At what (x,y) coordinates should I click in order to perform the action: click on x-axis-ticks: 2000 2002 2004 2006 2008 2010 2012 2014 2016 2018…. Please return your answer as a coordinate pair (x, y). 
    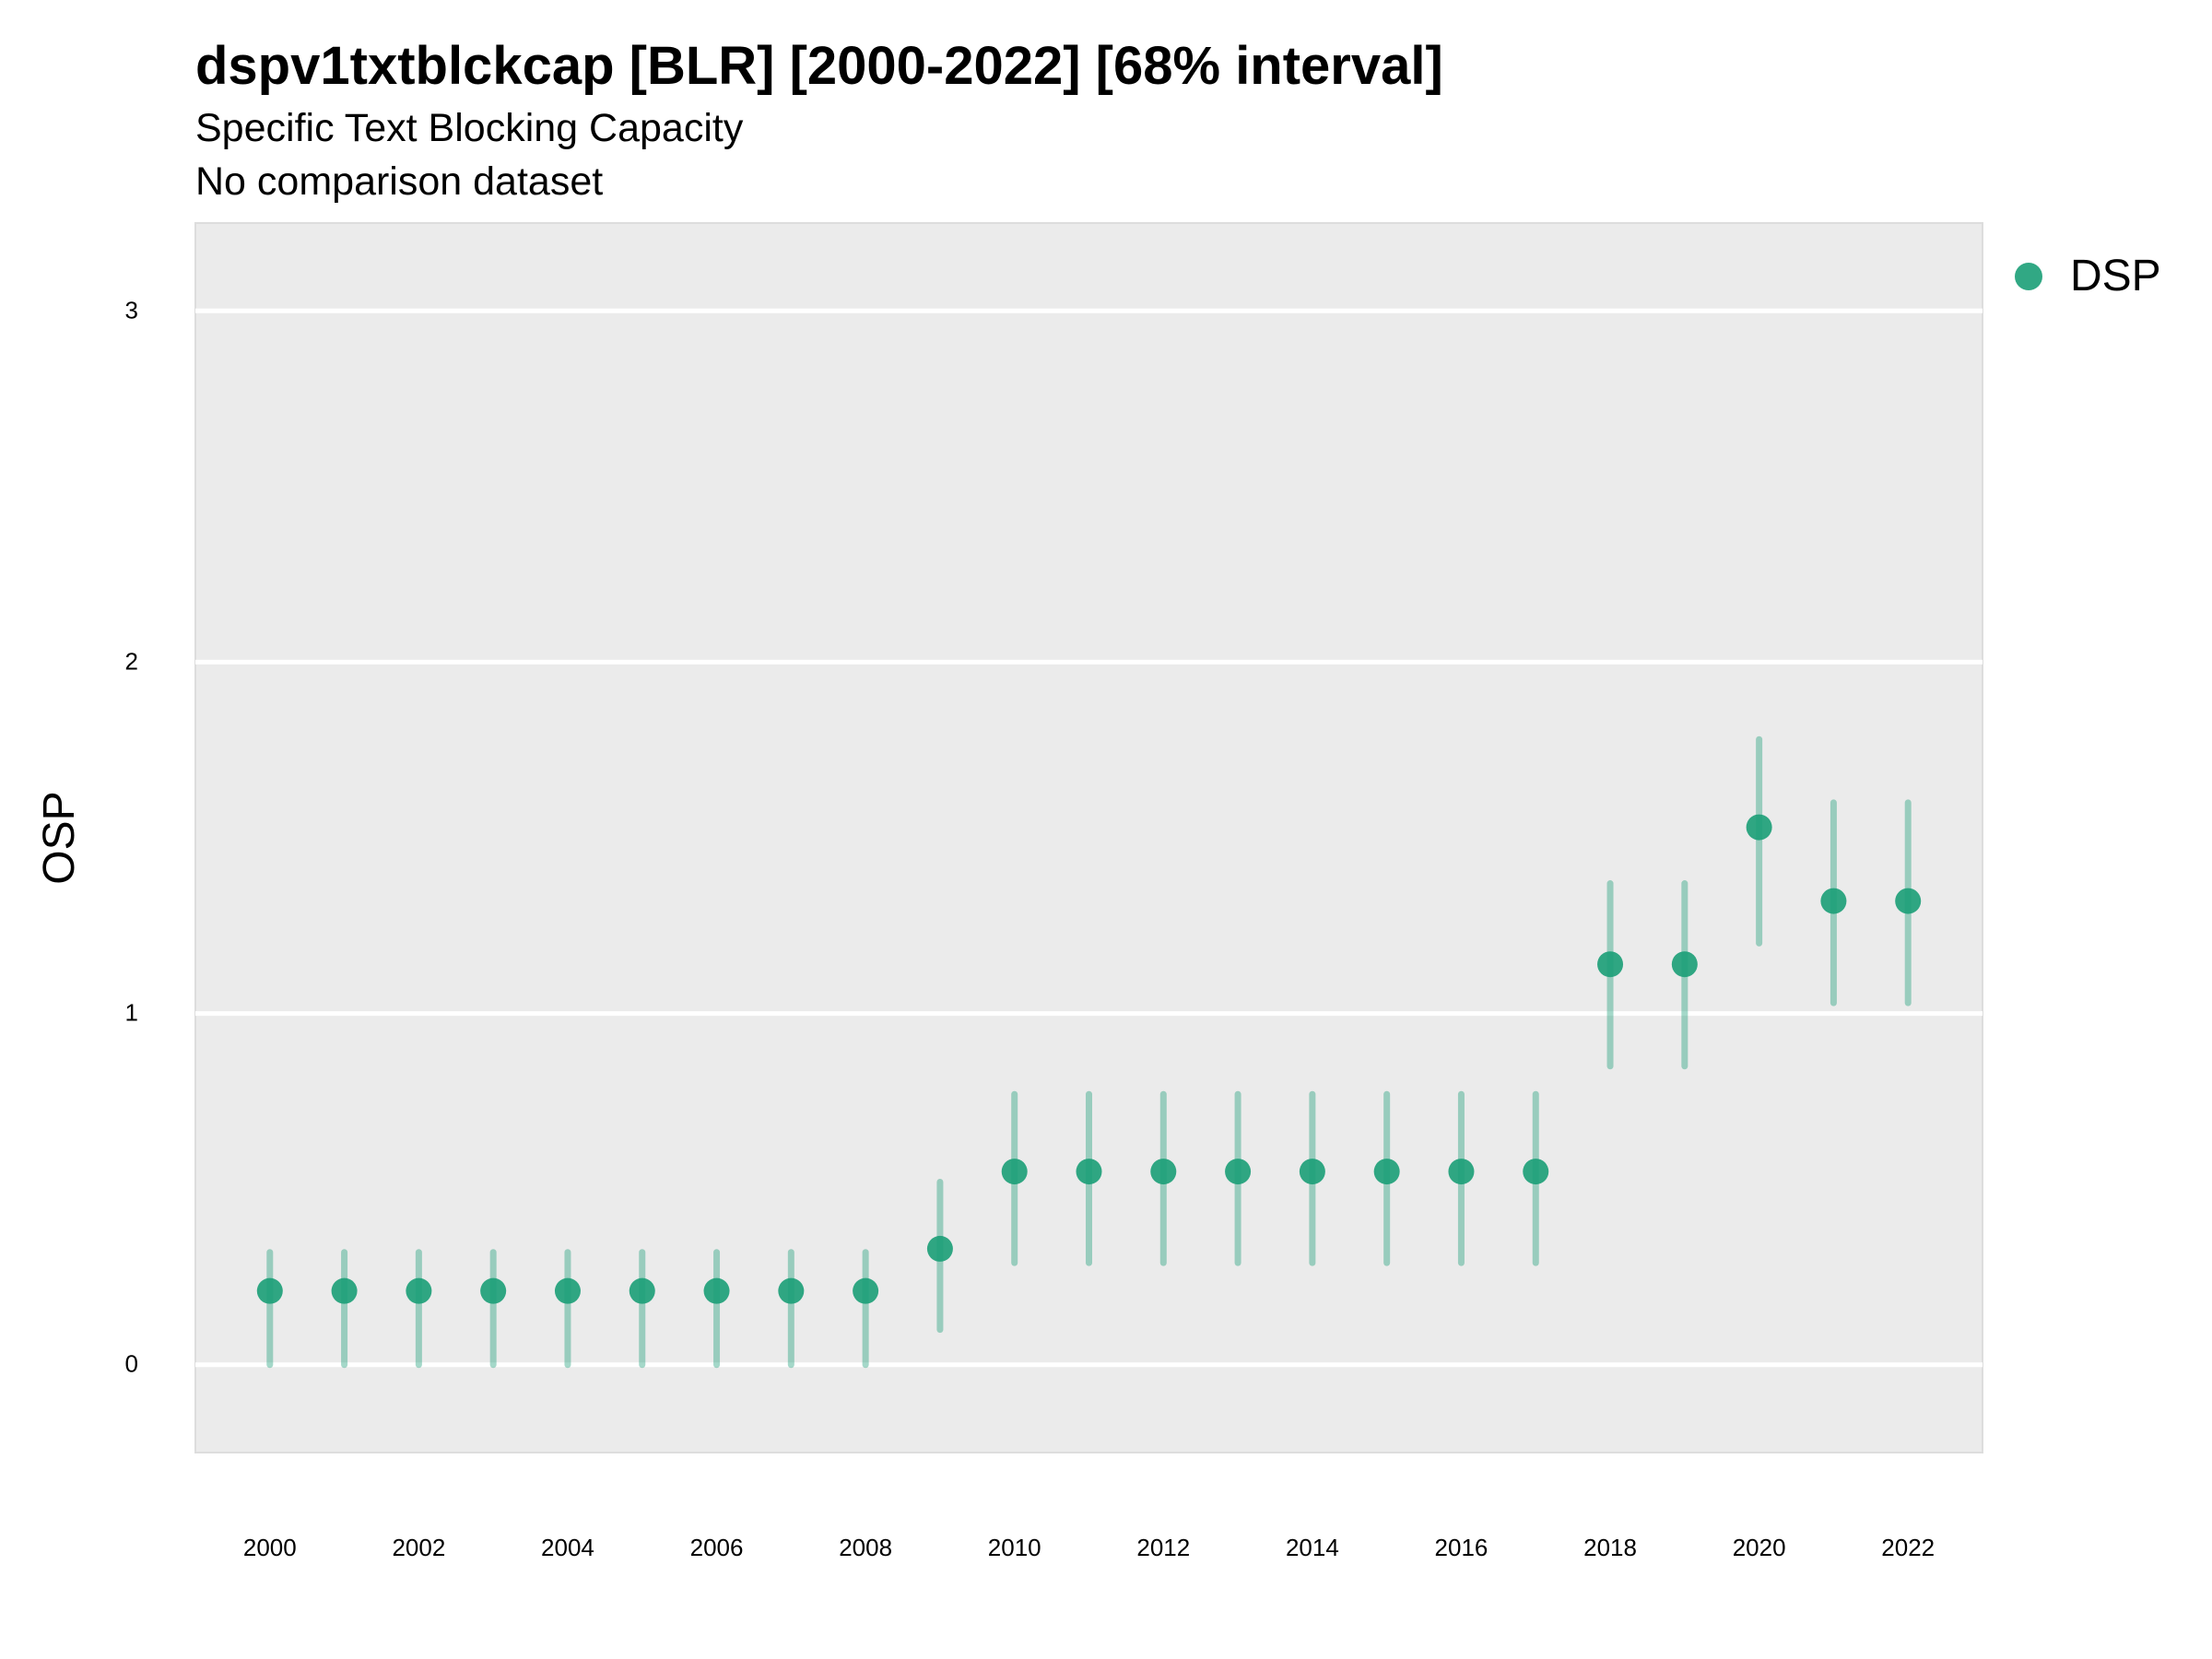
    Looking at the image, I should click on (1089, 1547).